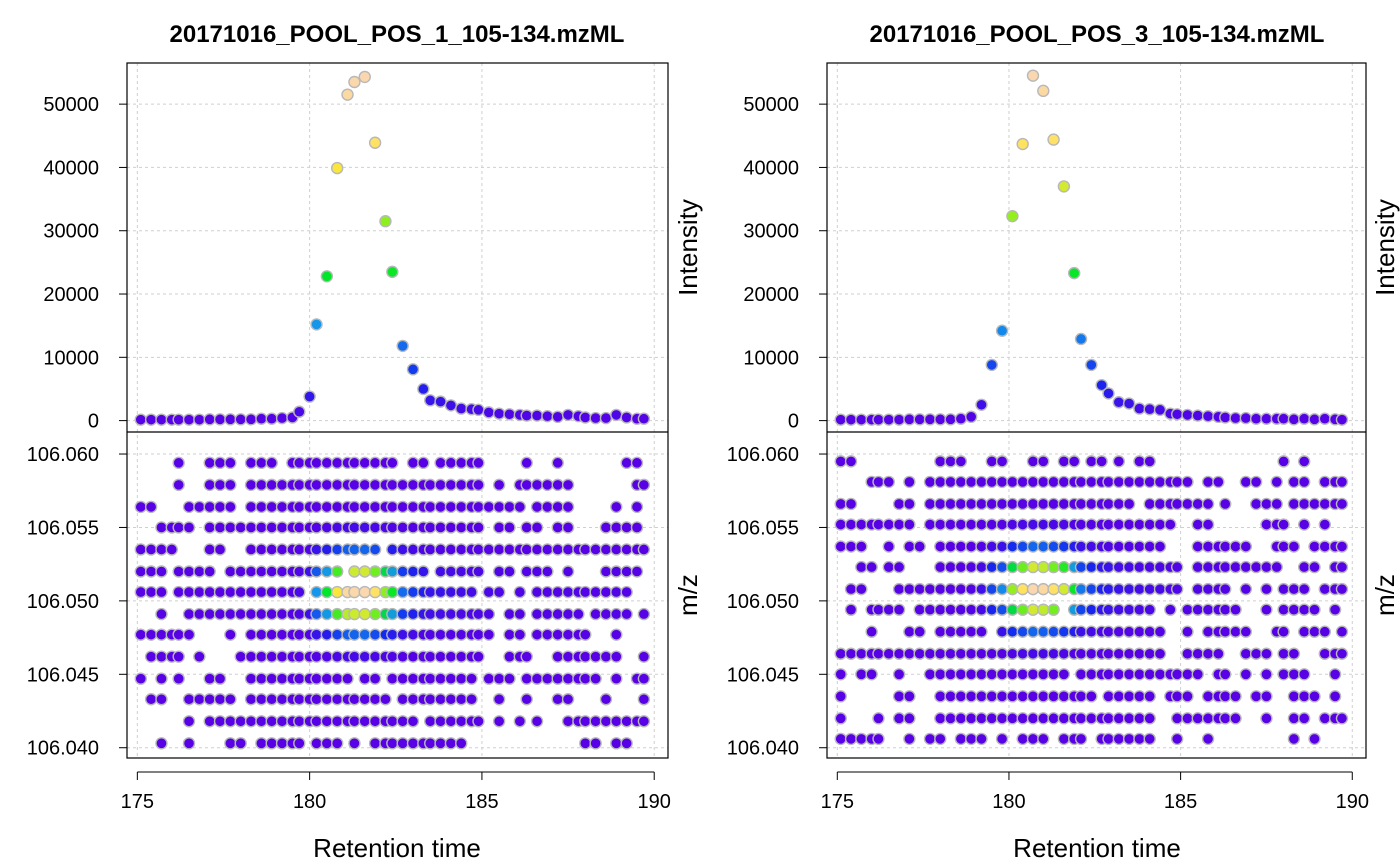 This screenshot has height=866, width=1400. What do you see at coordinates (1097, 848) in the screenshot?
I see `x-axis-label: Retention time` at bounding box center [1097, 848].